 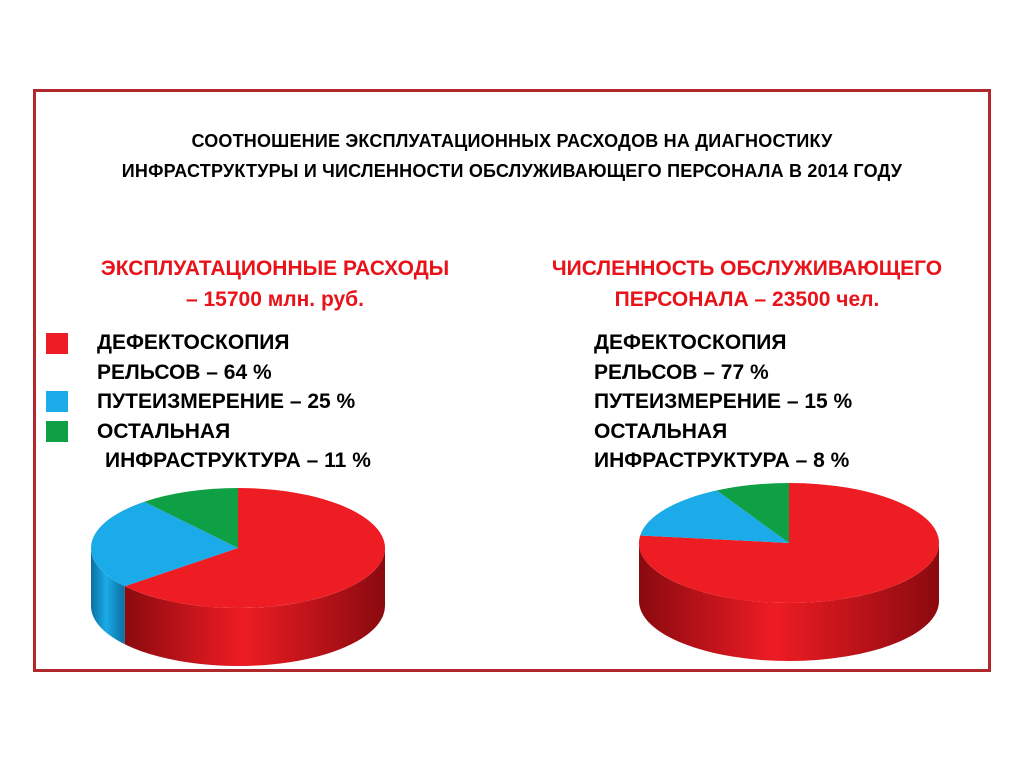 I want to click on right-legend-line: ПУТЕИЗМЕРЕНИЕ – 15 %, so click(x=723, y=401).